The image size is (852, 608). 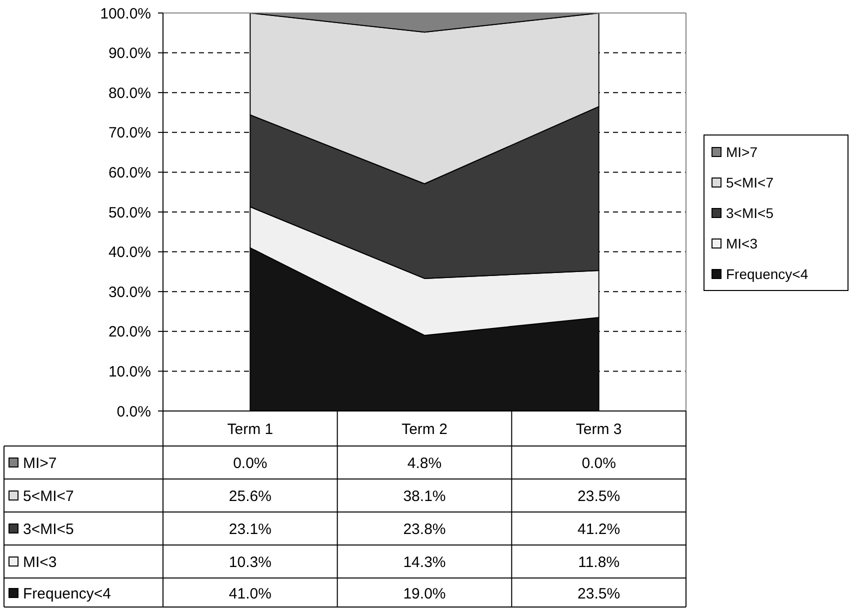 I want to click on text: MI<3, so click(x=40, y=562).